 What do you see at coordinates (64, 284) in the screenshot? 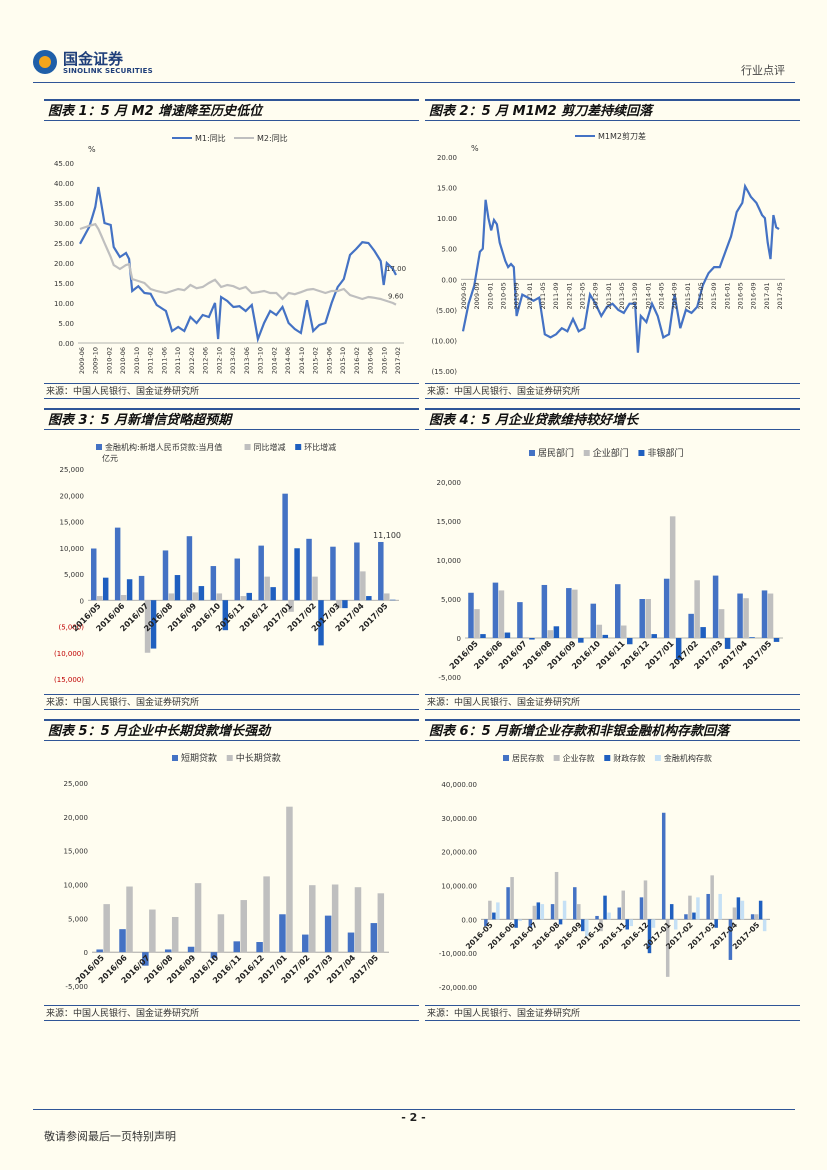
I see `y-tick-label: 15.00` at bounding box center [64, 284].